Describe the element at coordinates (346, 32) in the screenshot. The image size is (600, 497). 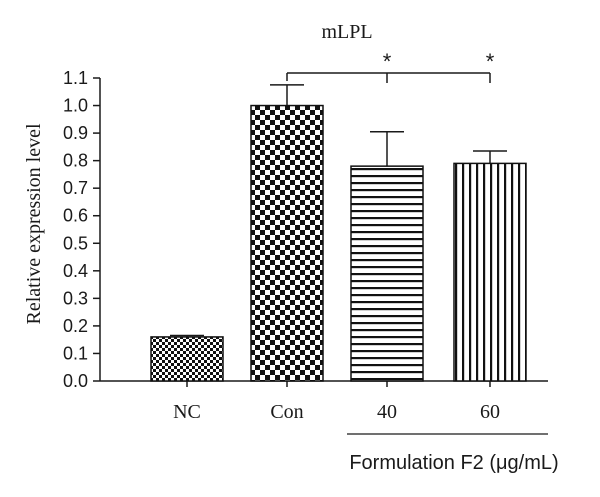
I see `chart-title: mLPL` at that location.